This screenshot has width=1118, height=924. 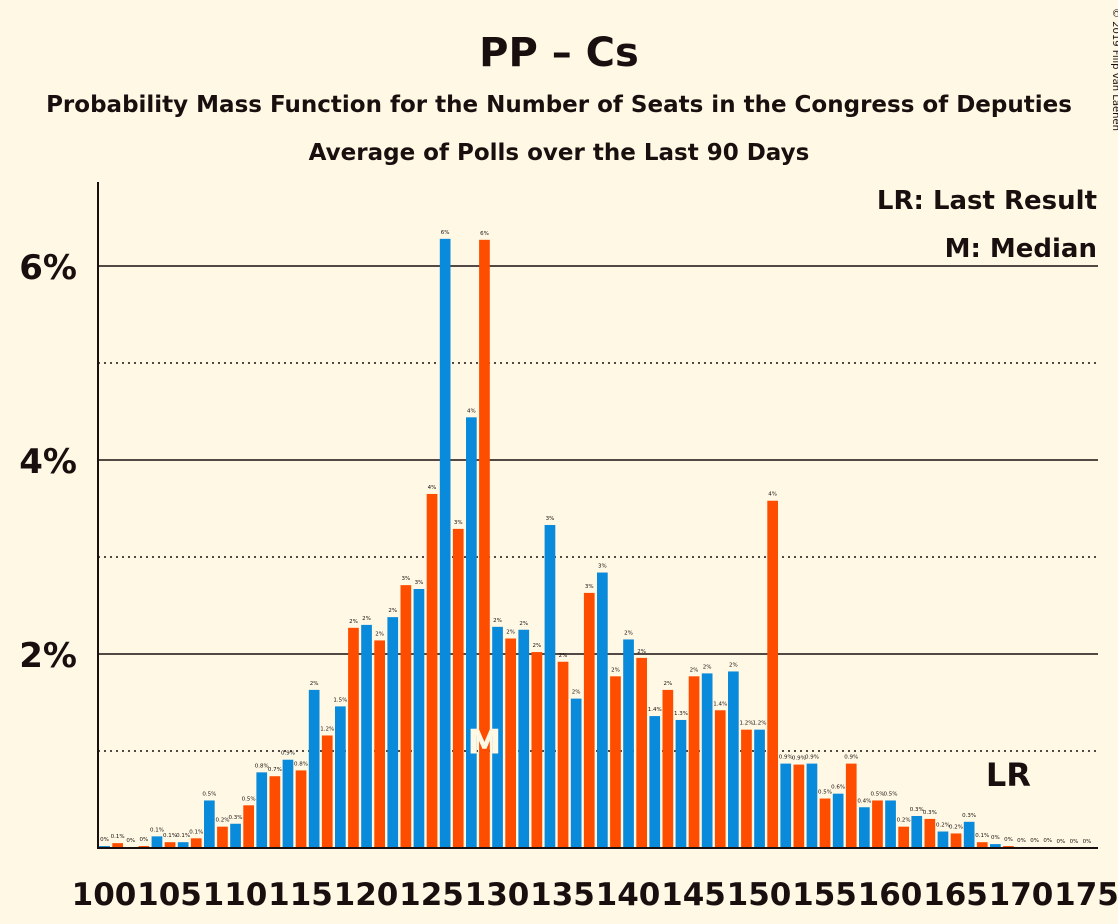 What do you see at coordinates (48, 268) in the screenshot?
I see `y-tick-label: 6%` at bounding box center [48, 268].